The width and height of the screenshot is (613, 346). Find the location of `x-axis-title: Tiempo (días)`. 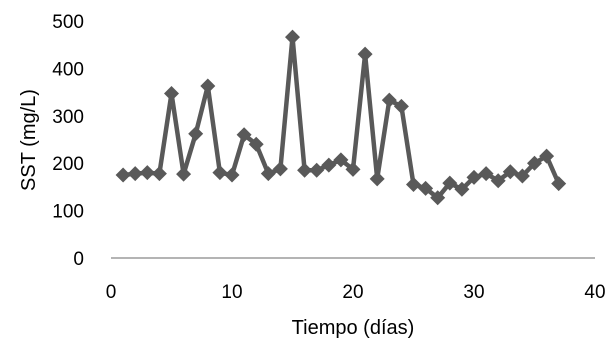

x-axis-title: Tiempo (días) is located at coordinates (353, 328).